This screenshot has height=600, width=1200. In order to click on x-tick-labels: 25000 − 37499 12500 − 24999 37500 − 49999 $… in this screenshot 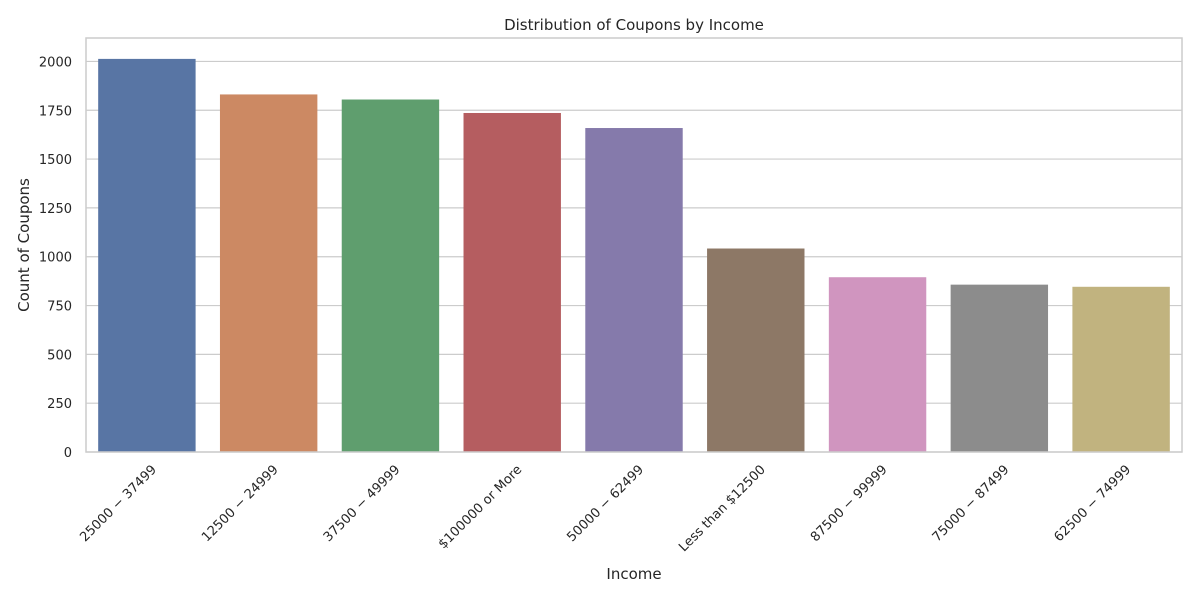, I will do `click(605, 508)`.